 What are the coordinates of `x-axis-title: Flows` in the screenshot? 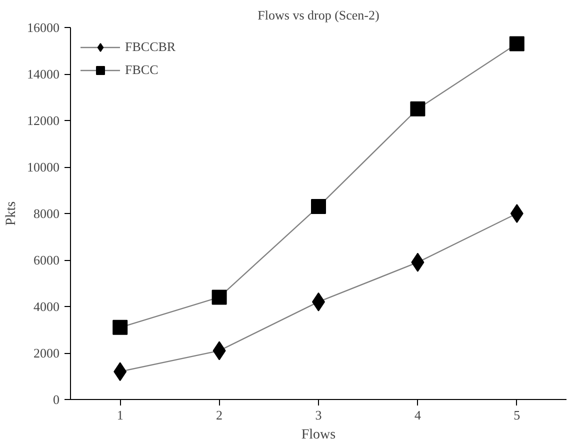 It's located at (318, 435).